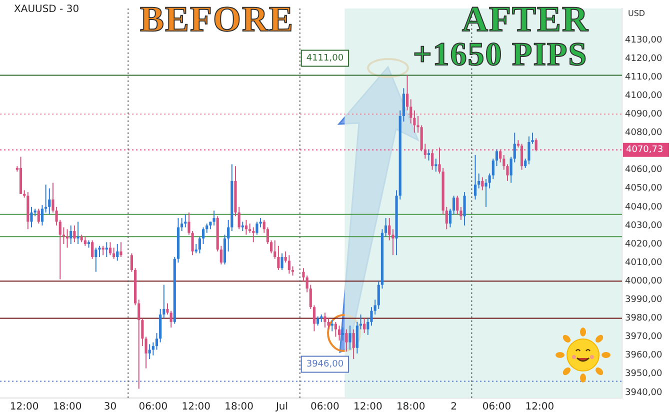 Image resolution: width=670 pixels, height=419 pixels. I want to click on y-tick-label: 3960,00, so click(643, 355).